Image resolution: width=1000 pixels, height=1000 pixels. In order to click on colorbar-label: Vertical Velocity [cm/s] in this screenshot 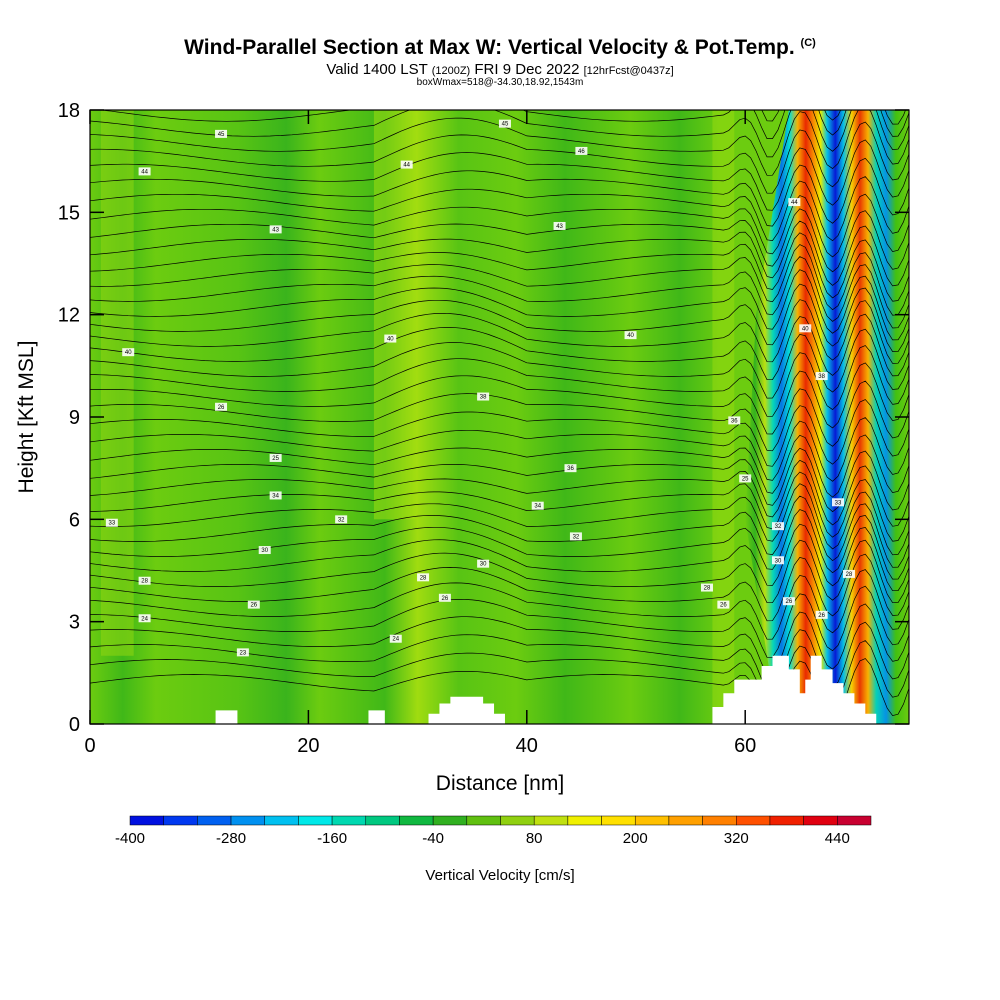, I will do `click(499, 875)`.